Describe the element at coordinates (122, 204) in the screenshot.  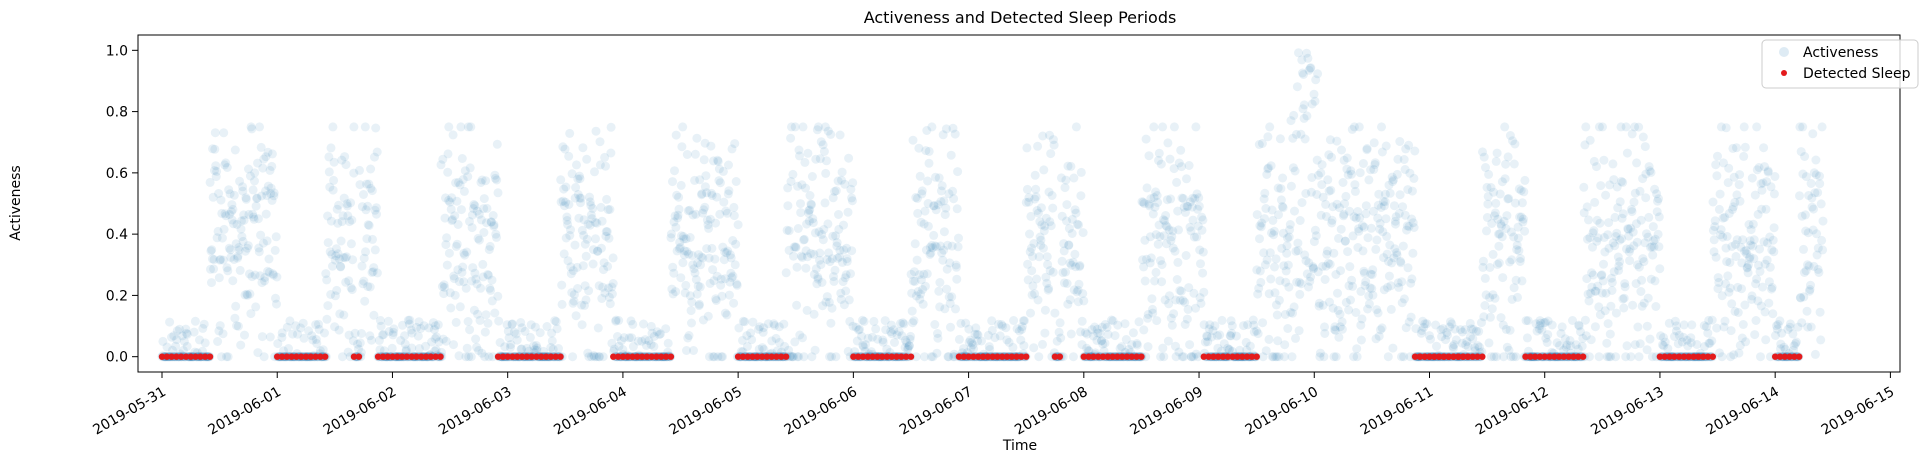
I see `y-axis: 0.00.20.40.60.81.0` at that location.